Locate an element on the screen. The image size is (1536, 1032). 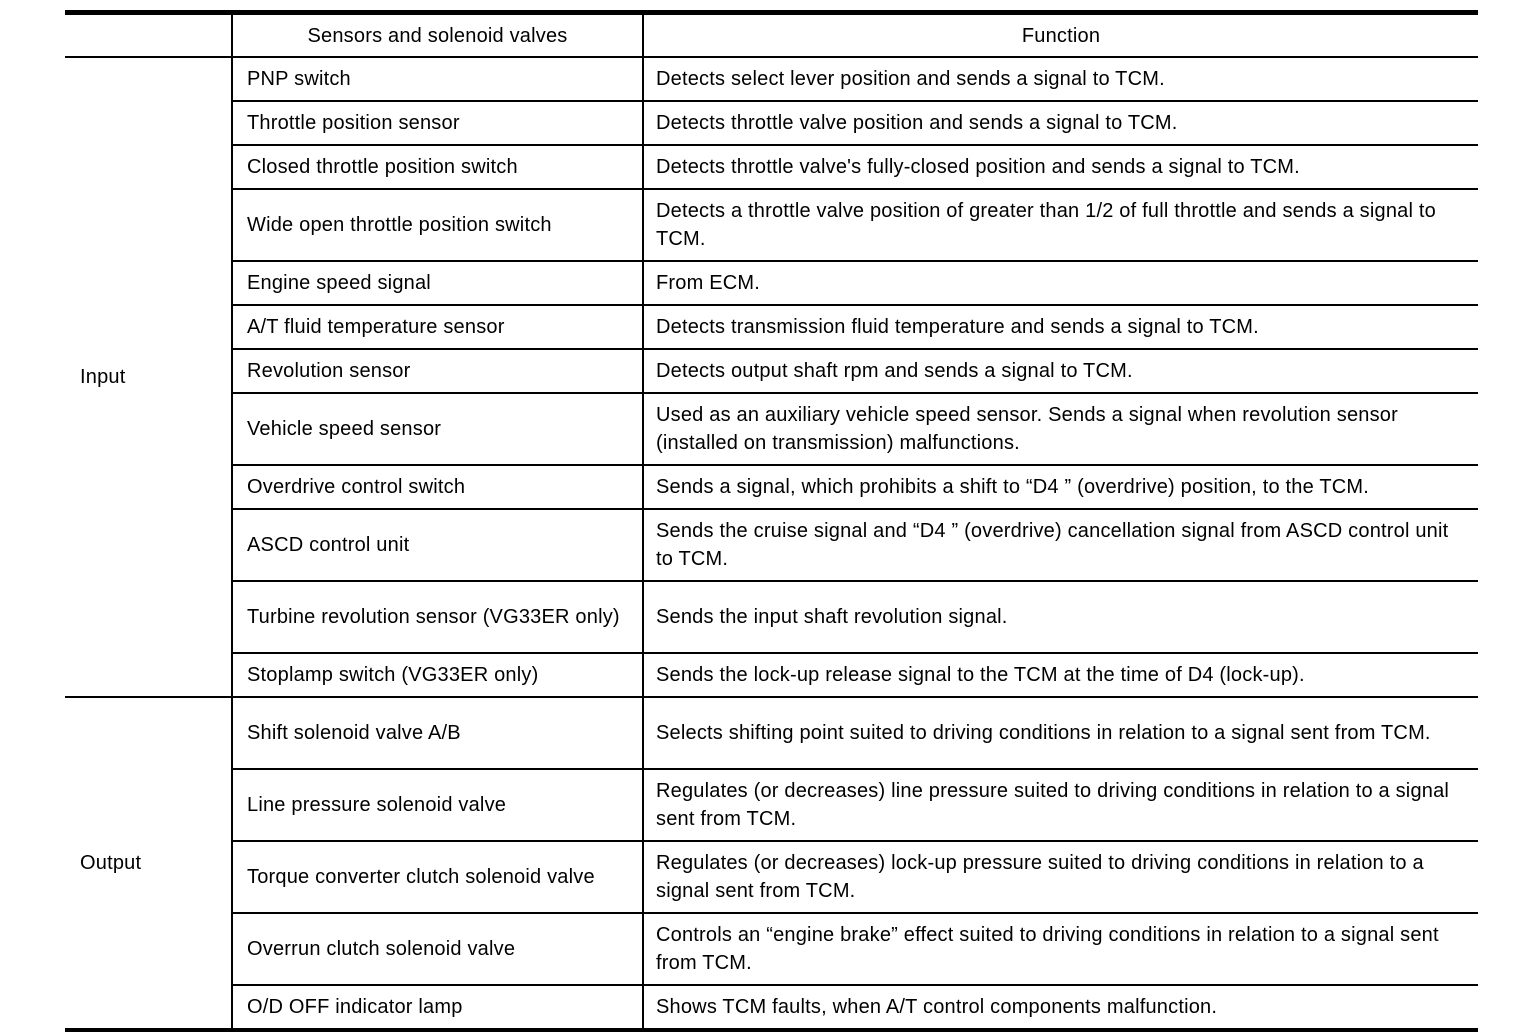
header-row: Sensors and solenoid valves Function is located at coordinates (771, 35).